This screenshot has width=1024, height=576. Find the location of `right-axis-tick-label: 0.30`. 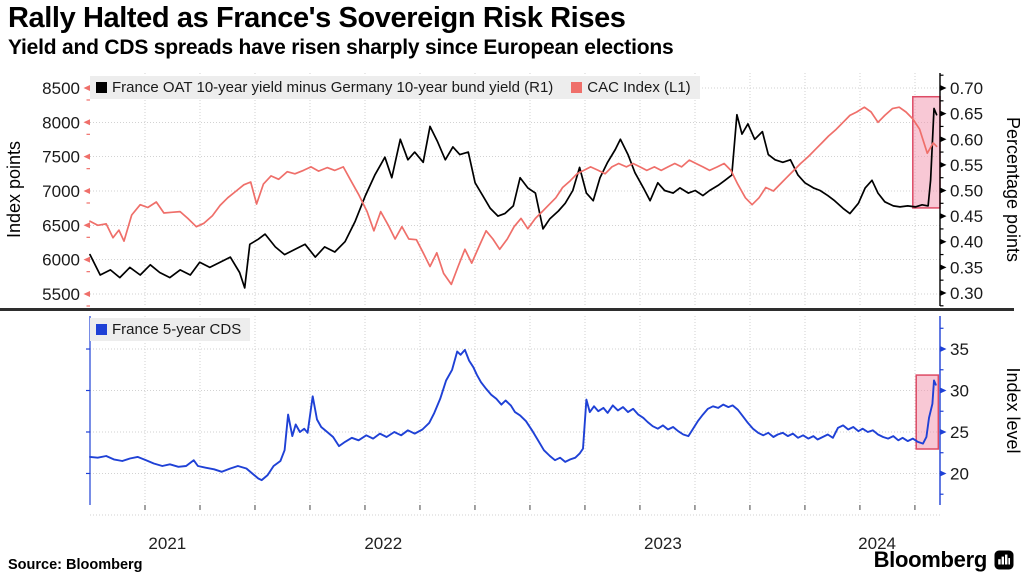

right-axis-tick-label: 0.30 is located at coordinates (966, 293).